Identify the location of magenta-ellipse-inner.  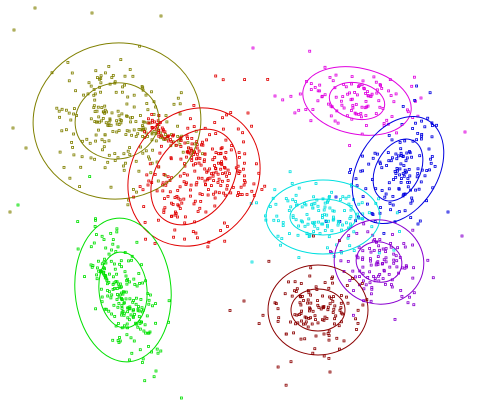
(357, 101).